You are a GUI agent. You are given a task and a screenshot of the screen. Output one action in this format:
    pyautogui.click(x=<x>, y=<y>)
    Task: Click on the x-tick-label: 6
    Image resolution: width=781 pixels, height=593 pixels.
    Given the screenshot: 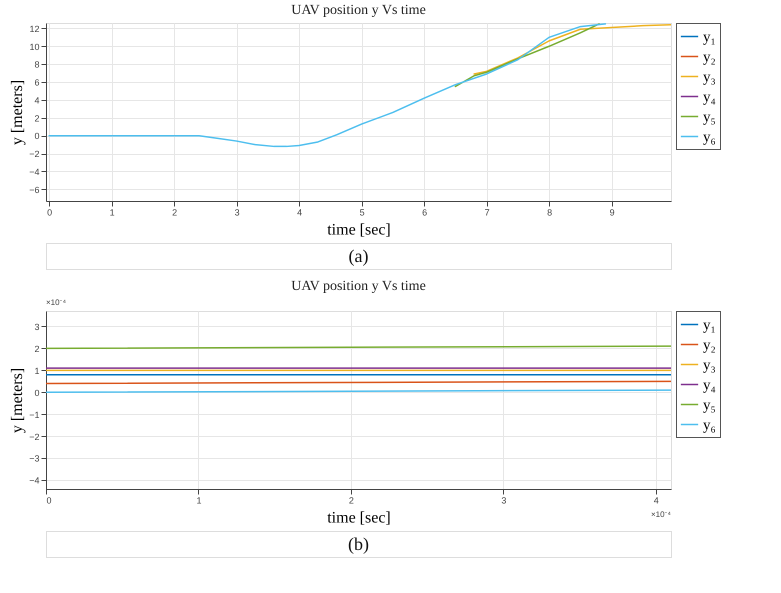 What is the action you would take?
    pyautogui.click(x=425, y=213)
    